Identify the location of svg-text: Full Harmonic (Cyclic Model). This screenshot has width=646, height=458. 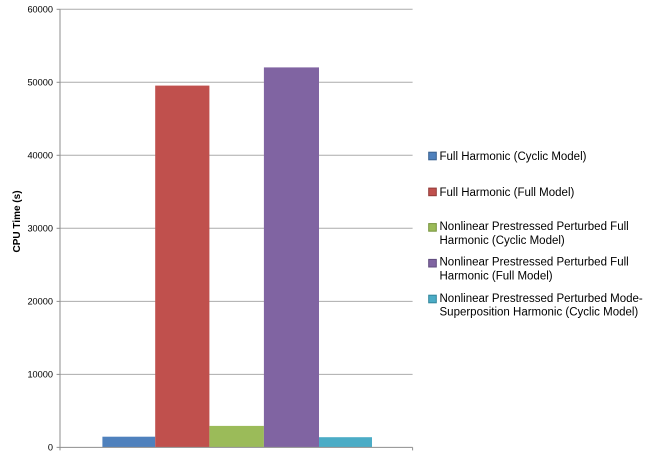
(513, 157).